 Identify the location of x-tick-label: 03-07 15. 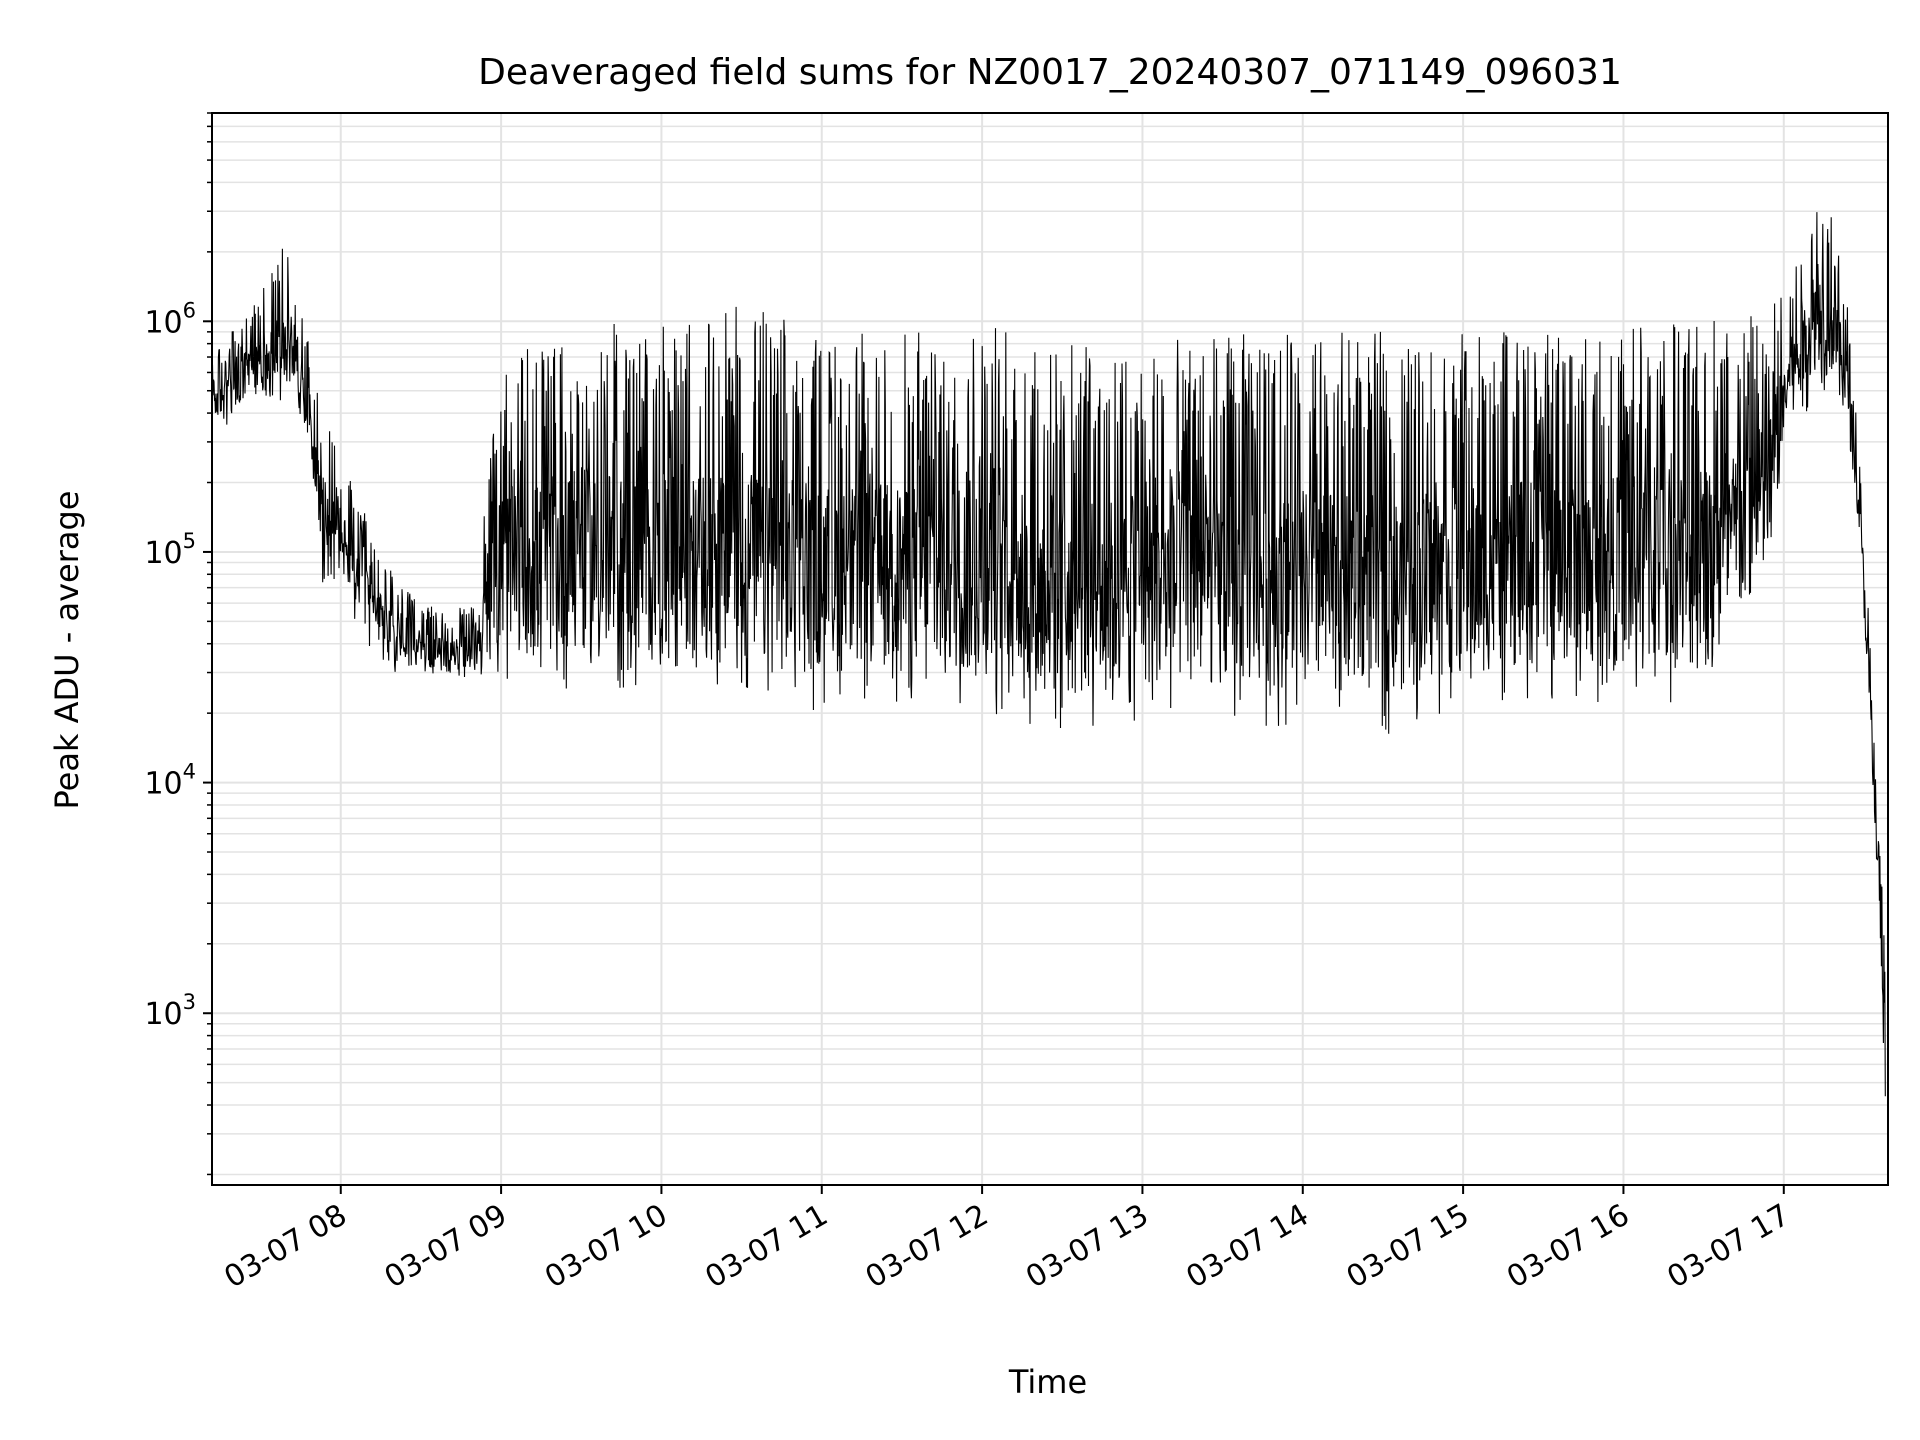
(1408, 1247).